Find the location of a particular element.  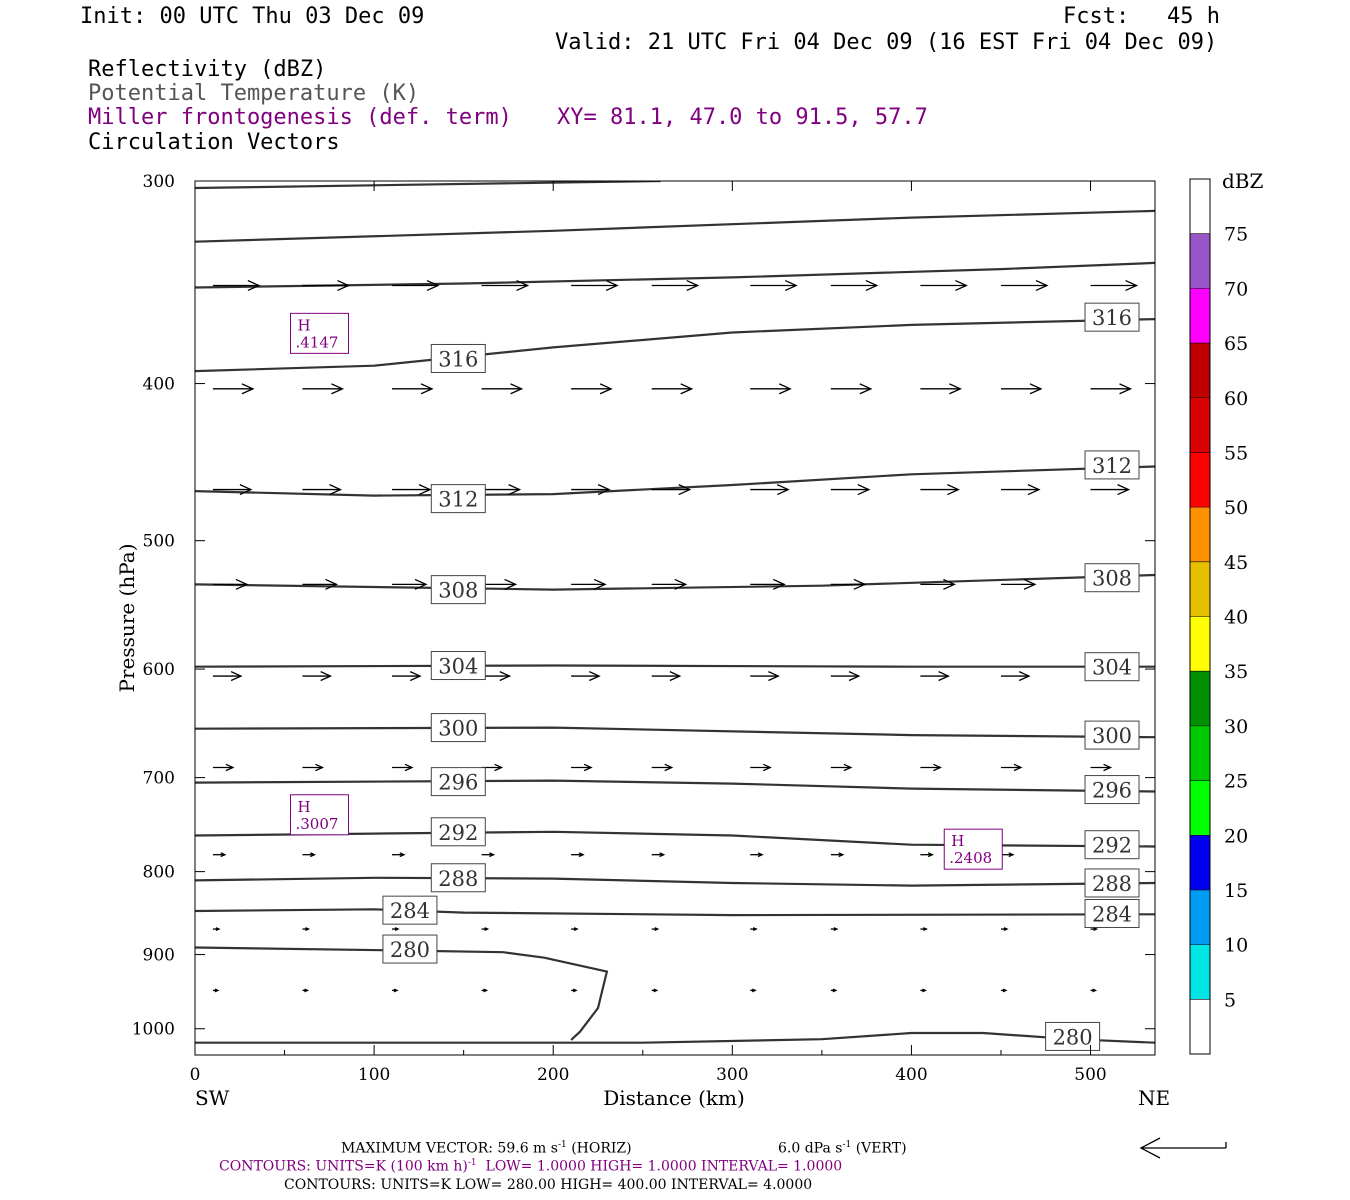

field-reflectivity: Reflectivity (dBZ) is located at coordinates (207, 69).